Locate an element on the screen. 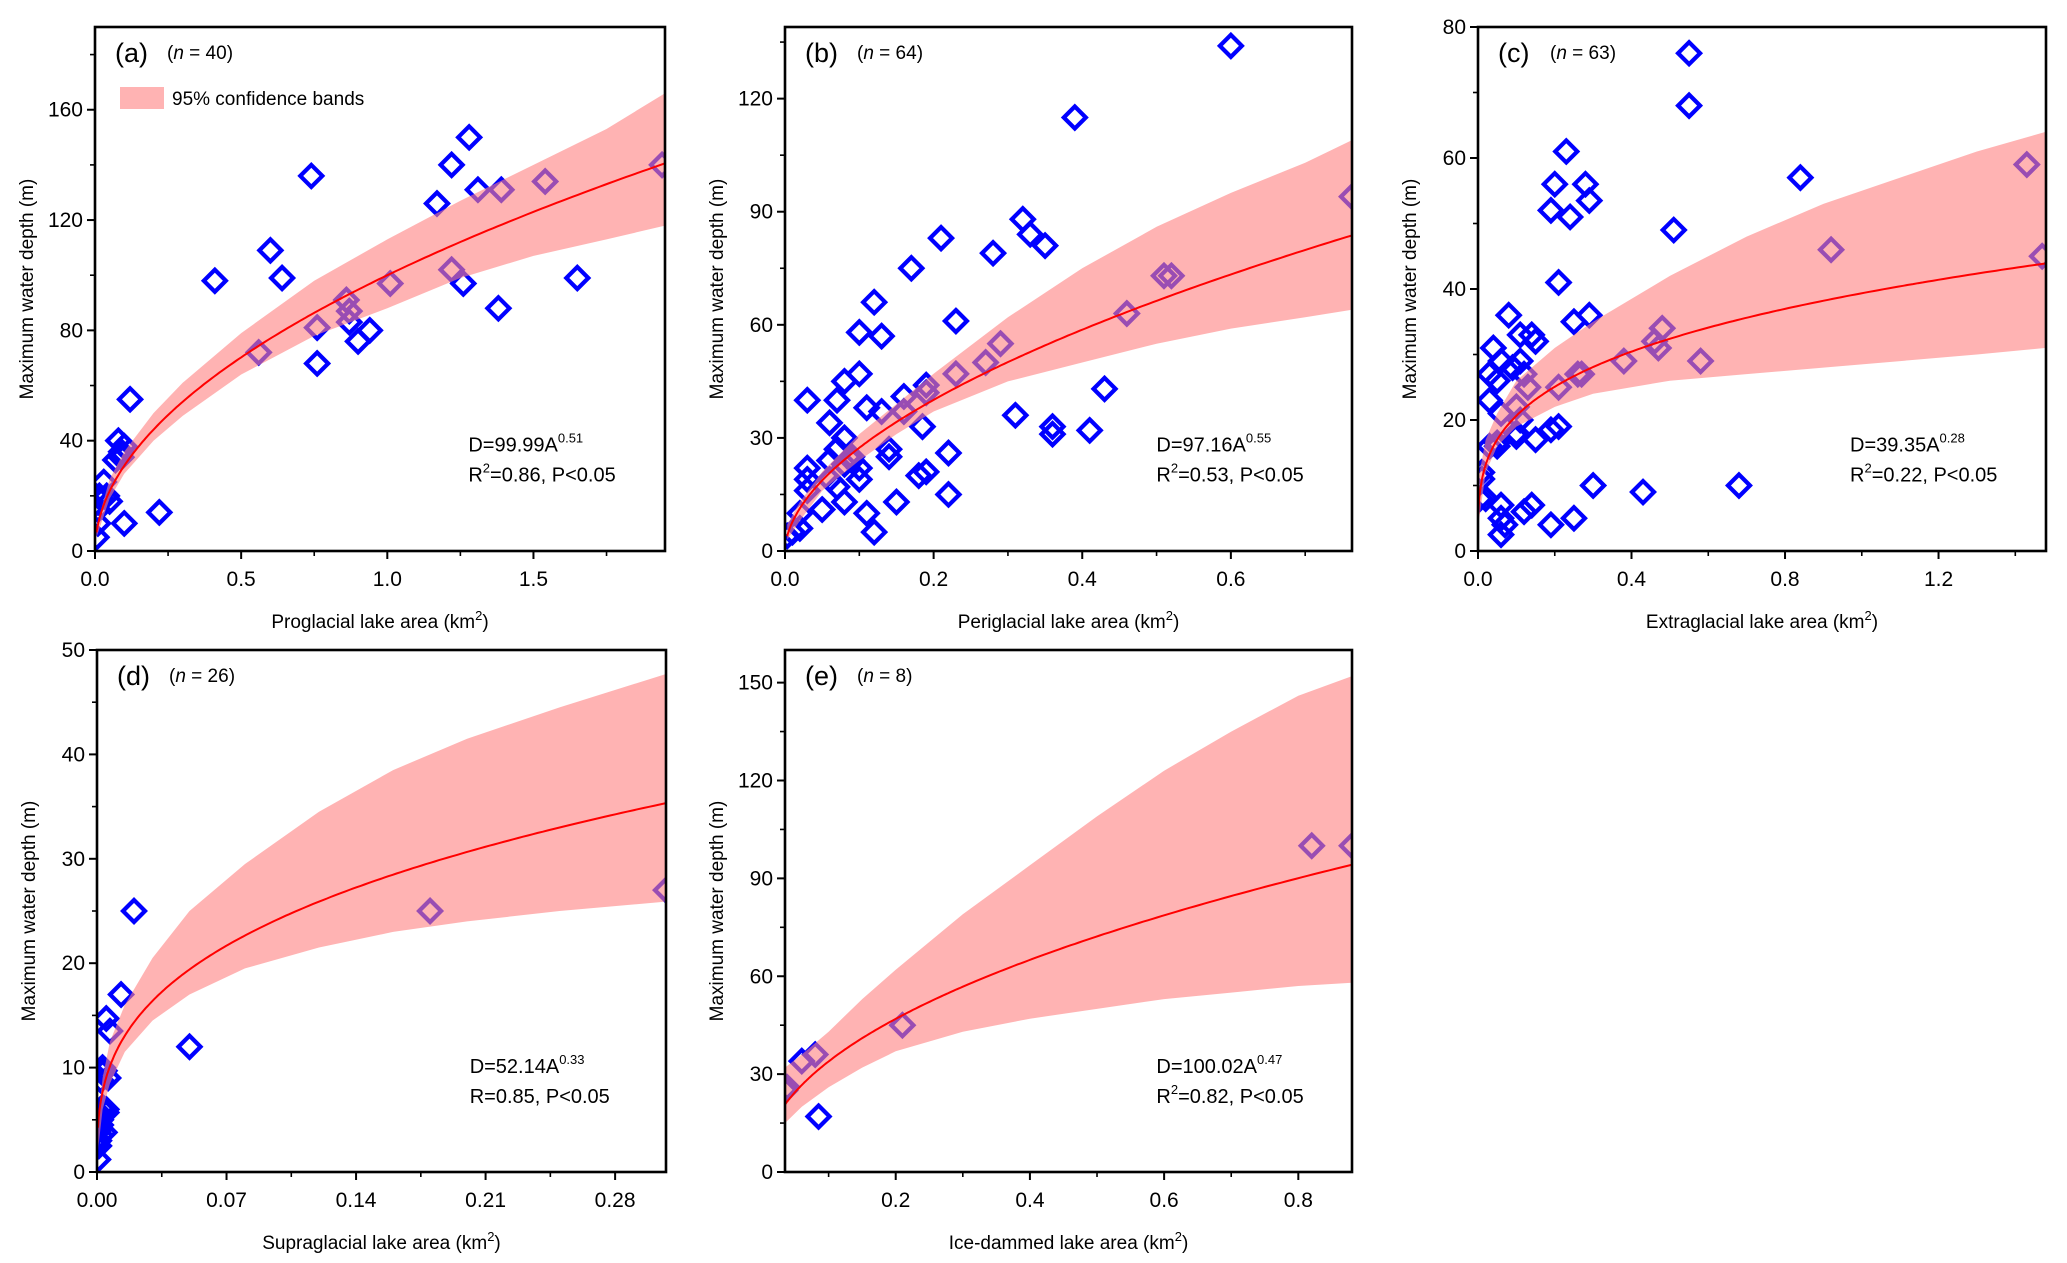  sample-size-label: (n = 40) is located at coordinates (200, 53).